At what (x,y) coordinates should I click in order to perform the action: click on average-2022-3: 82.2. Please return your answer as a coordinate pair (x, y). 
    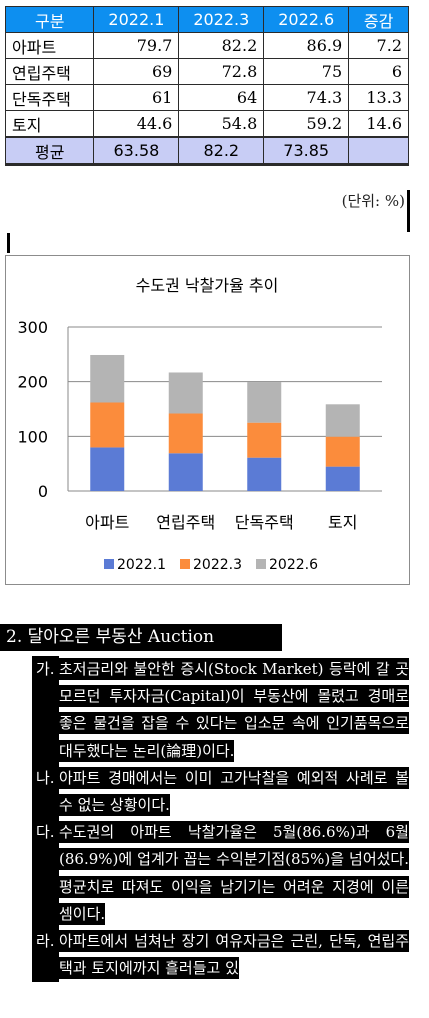
    Looking at the image, I should click on (221, 151).